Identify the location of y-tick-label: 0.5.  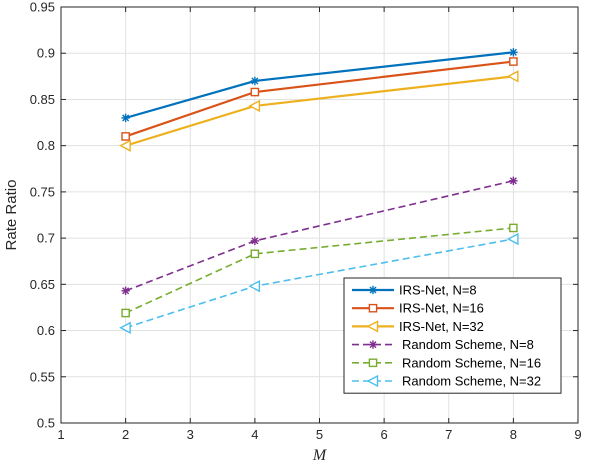
(46, 423).